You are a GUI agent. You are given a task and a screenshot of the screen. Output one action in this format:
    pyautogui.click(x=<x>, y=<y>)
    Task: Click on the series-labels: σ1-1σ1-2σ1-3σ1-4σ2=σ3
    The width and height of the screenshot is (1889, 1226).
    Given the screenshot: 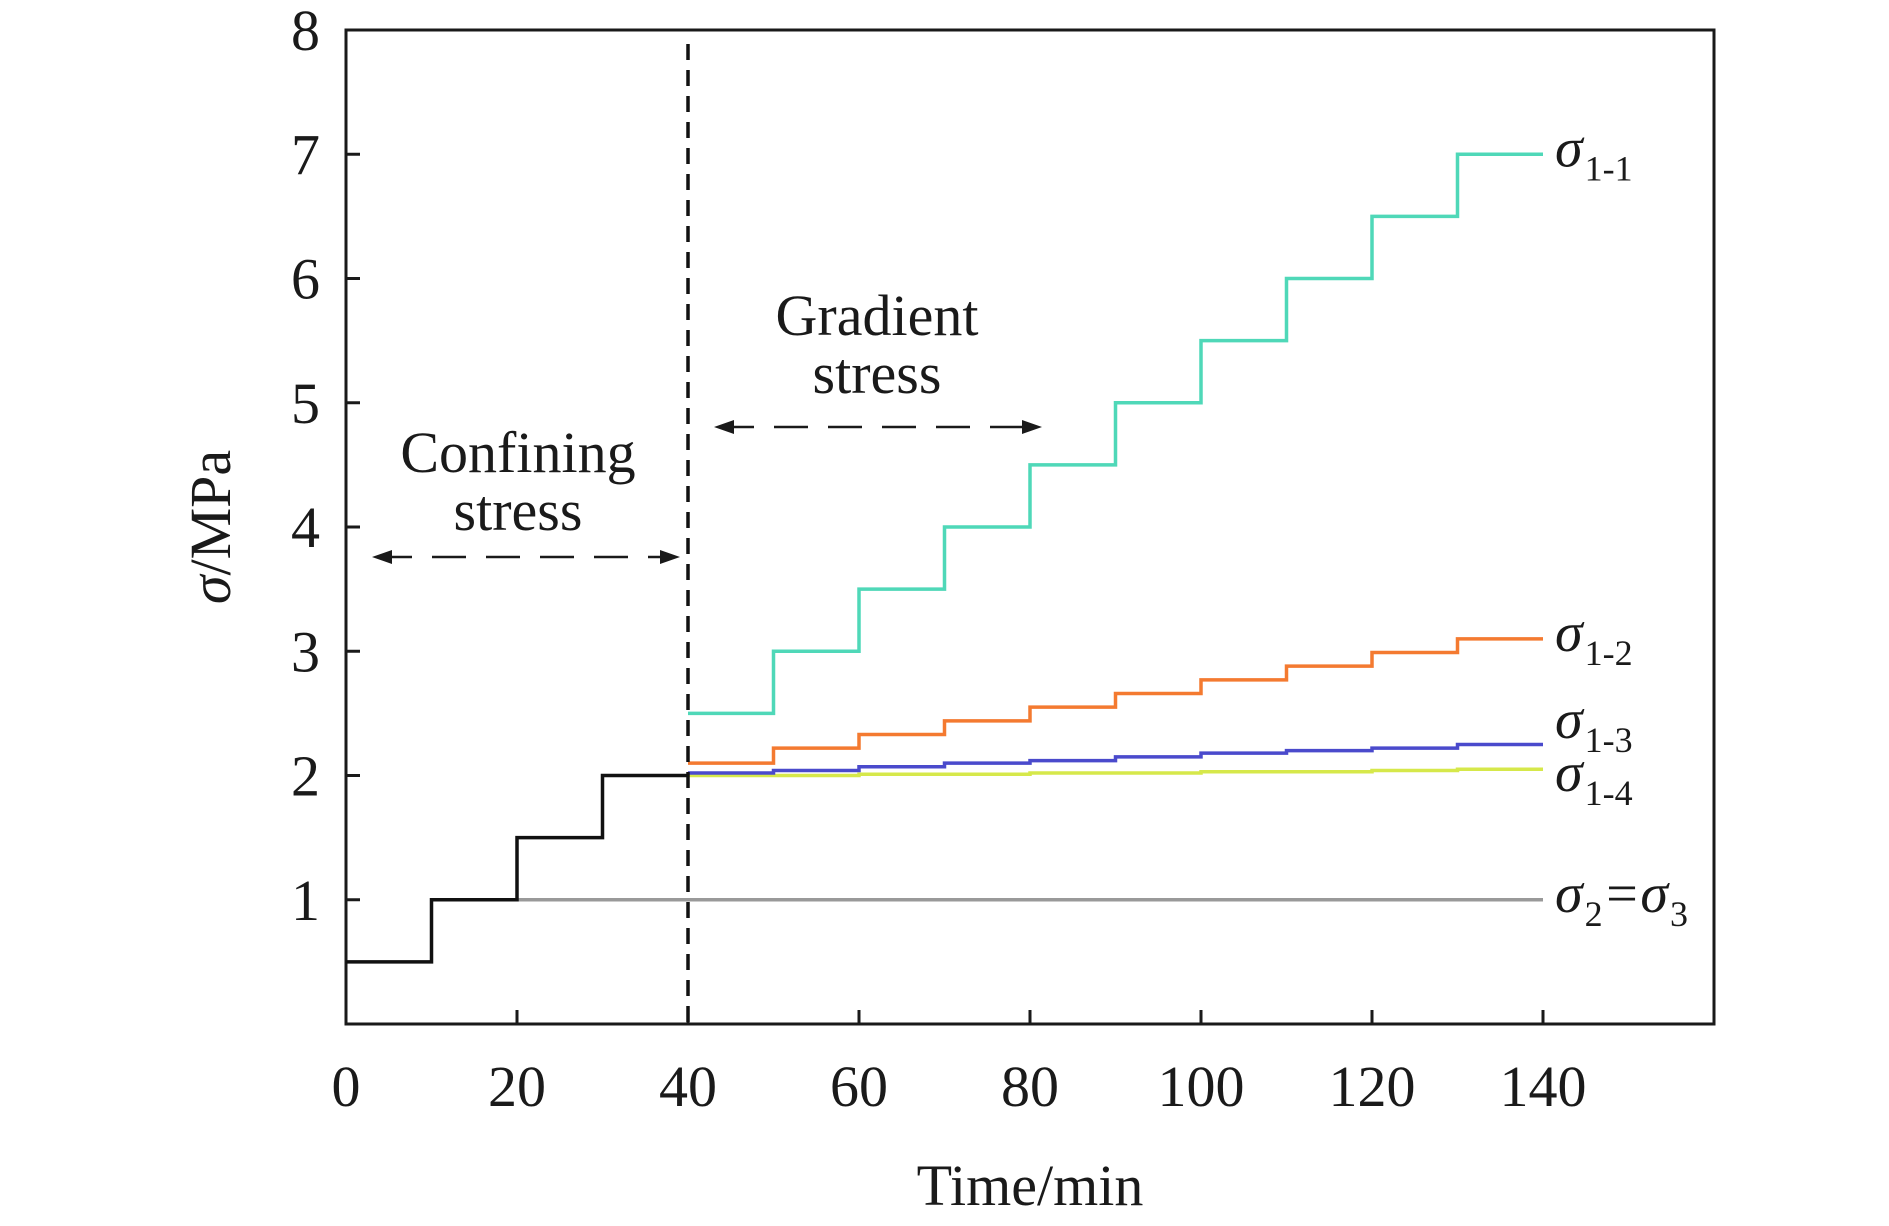 What is the action you would take?
    pyautogui.click(x=1621, y=525)
    